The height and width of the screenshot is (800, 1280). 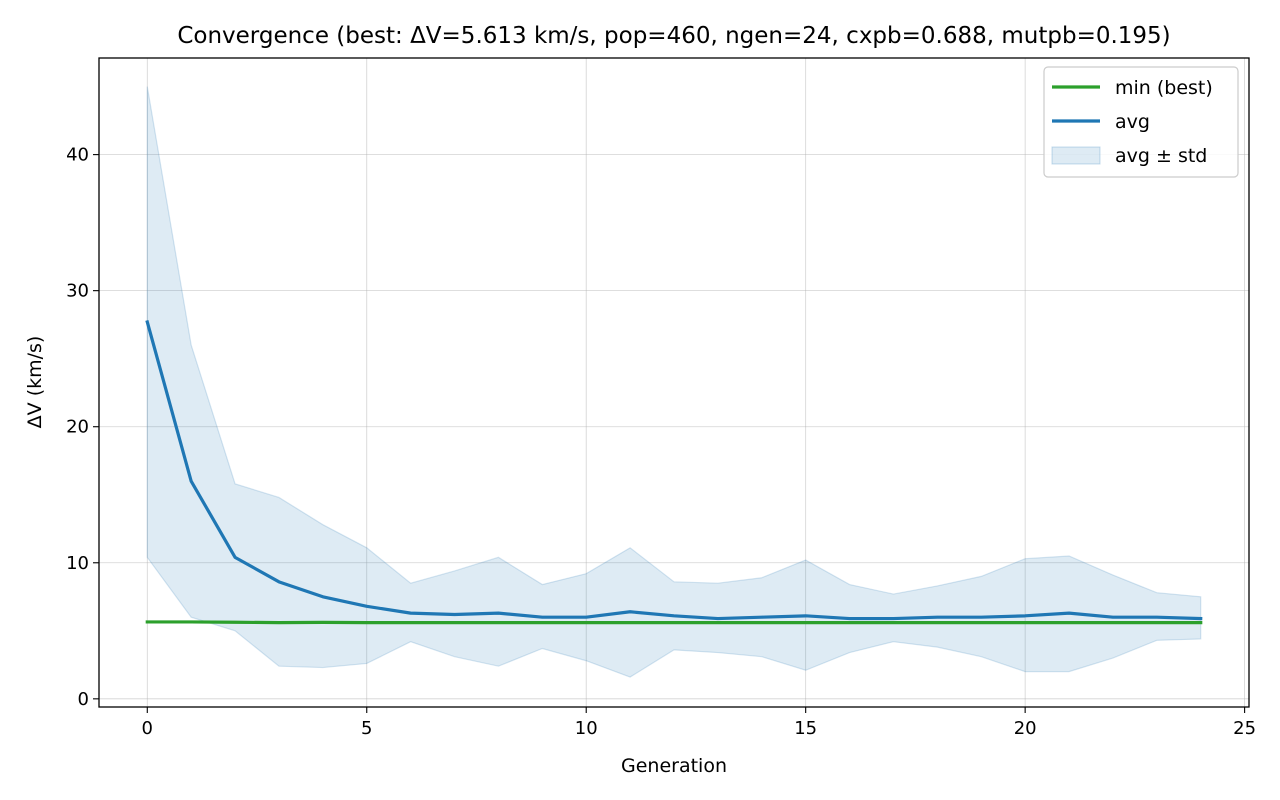 What do you see at coordinates (77, 155) in the screenshot?
I see `y-tick-label: 40` at bounding box center [77, 155].